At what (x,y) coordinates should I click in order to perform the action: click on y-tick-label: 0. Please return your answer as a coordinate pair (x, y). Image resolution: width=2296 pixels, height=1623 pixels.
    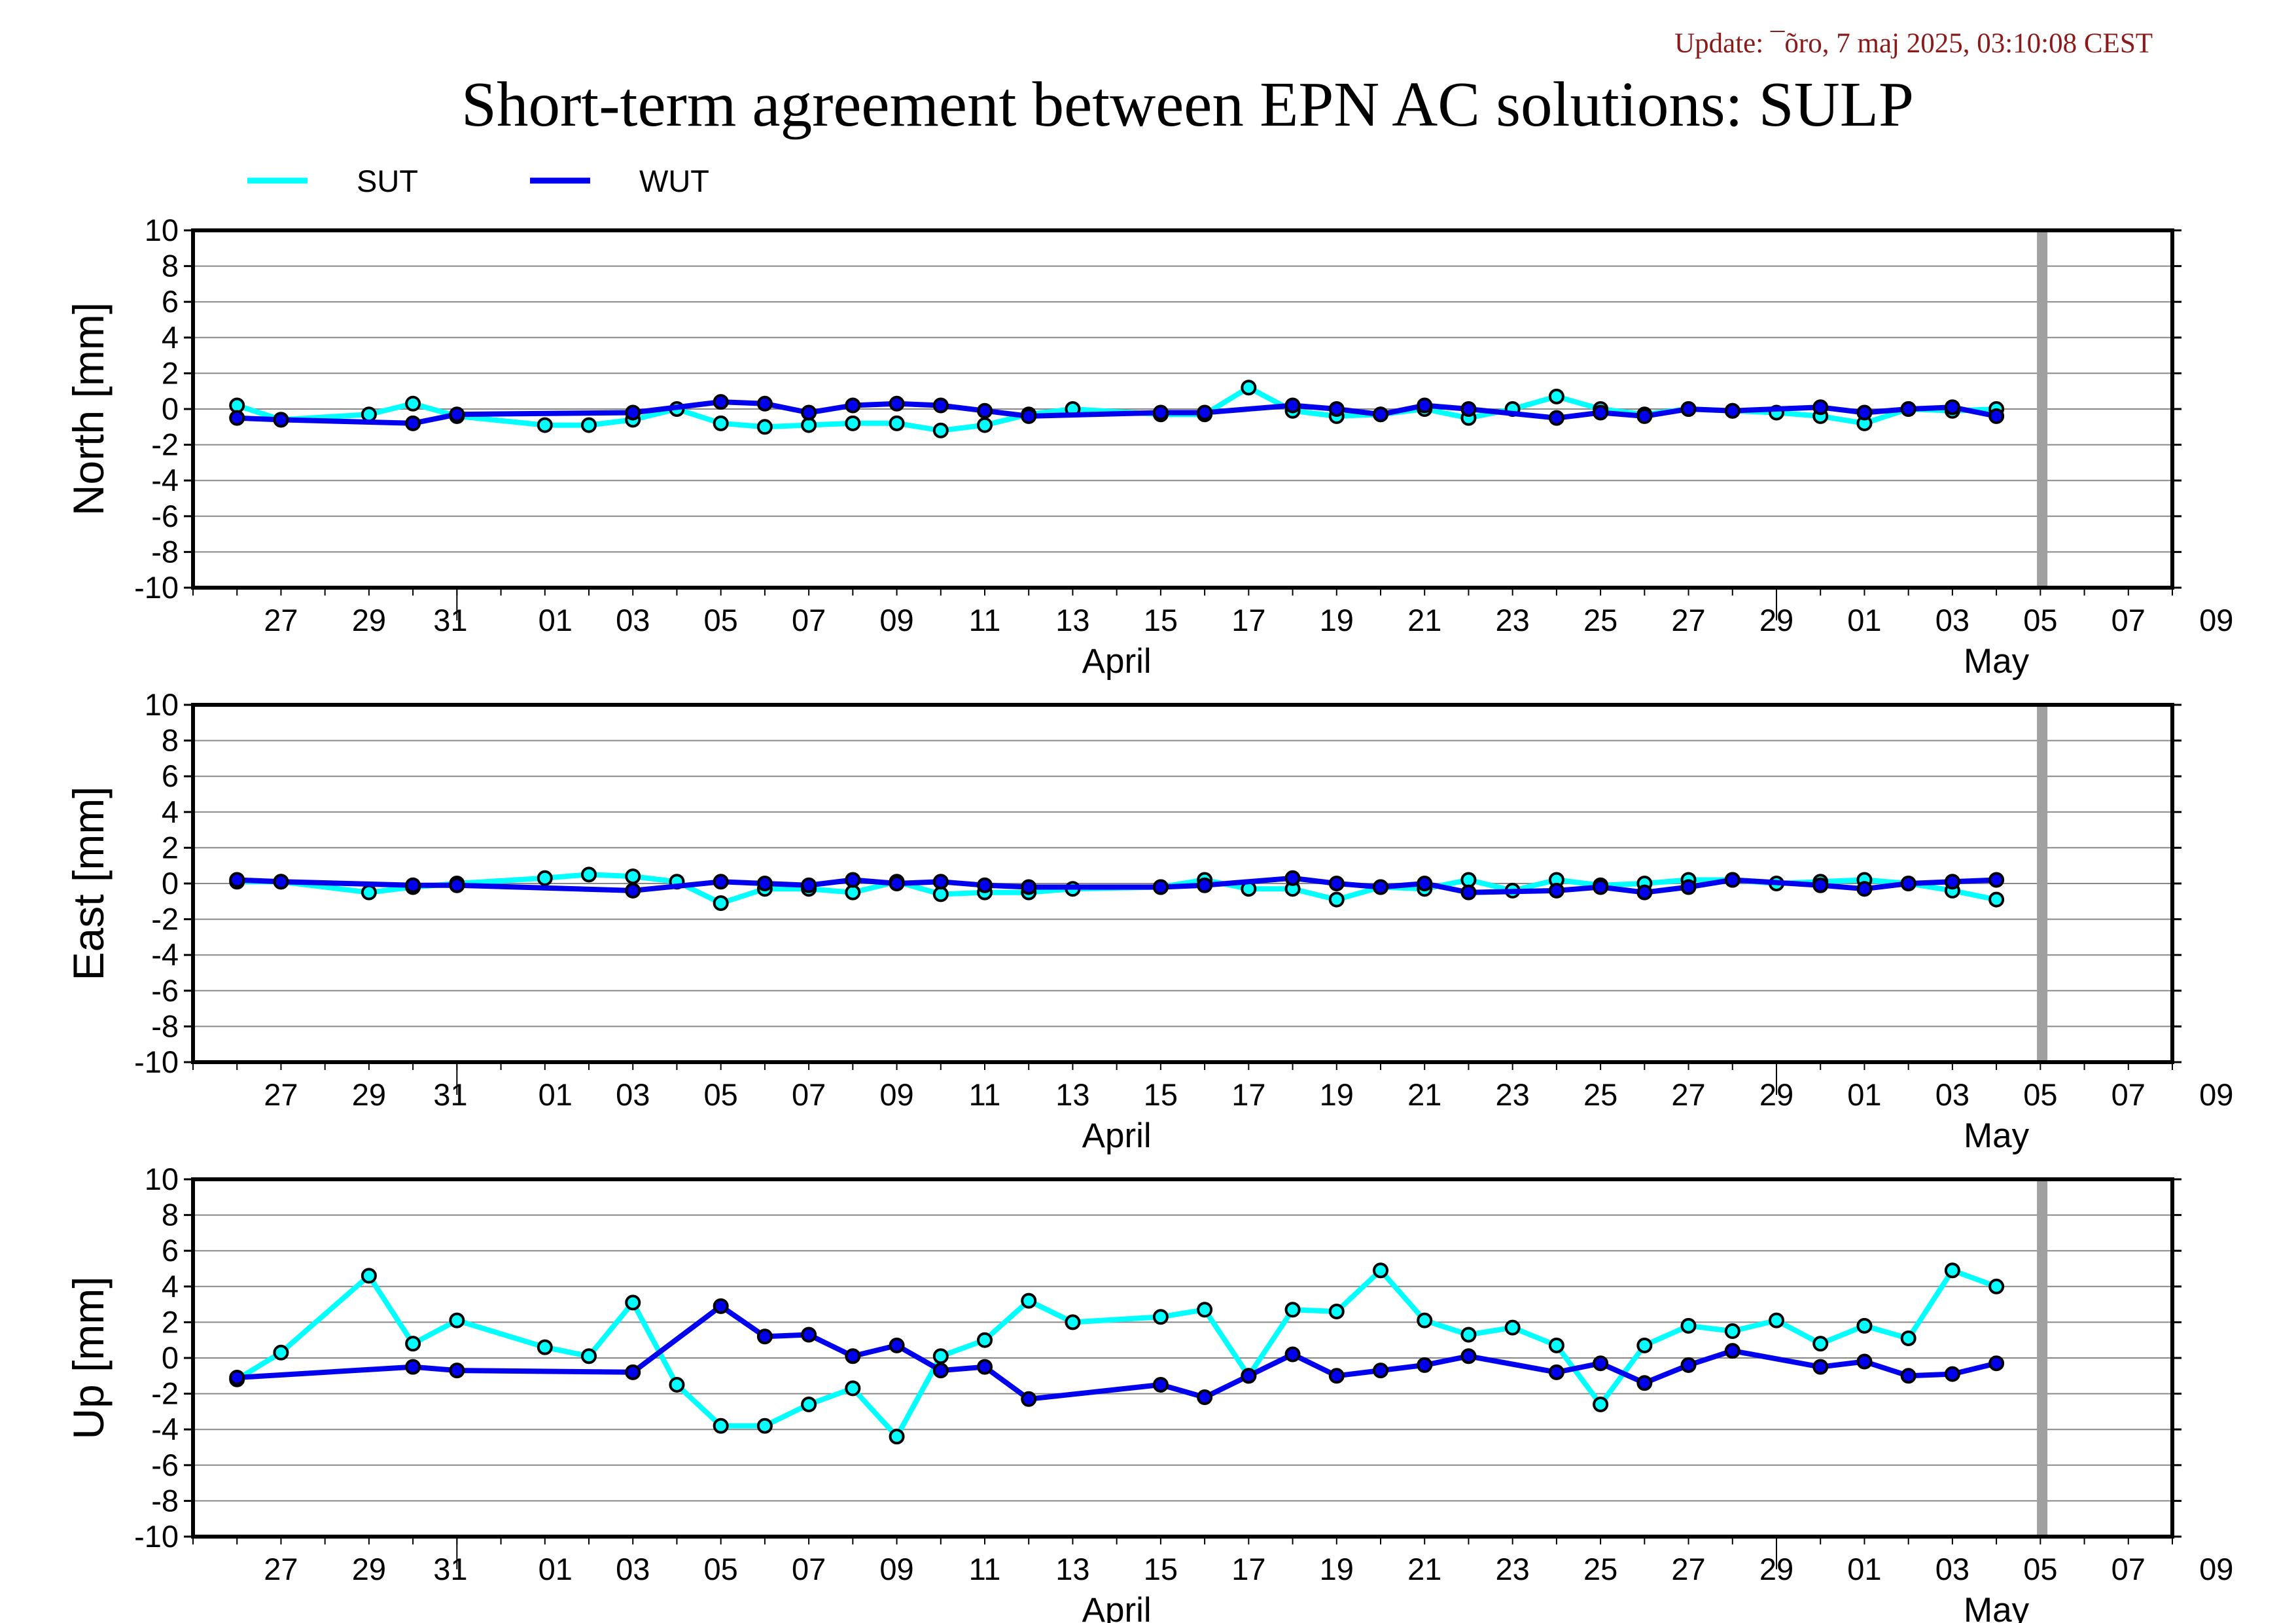
    Looking at the image, I should click on (170, 408).